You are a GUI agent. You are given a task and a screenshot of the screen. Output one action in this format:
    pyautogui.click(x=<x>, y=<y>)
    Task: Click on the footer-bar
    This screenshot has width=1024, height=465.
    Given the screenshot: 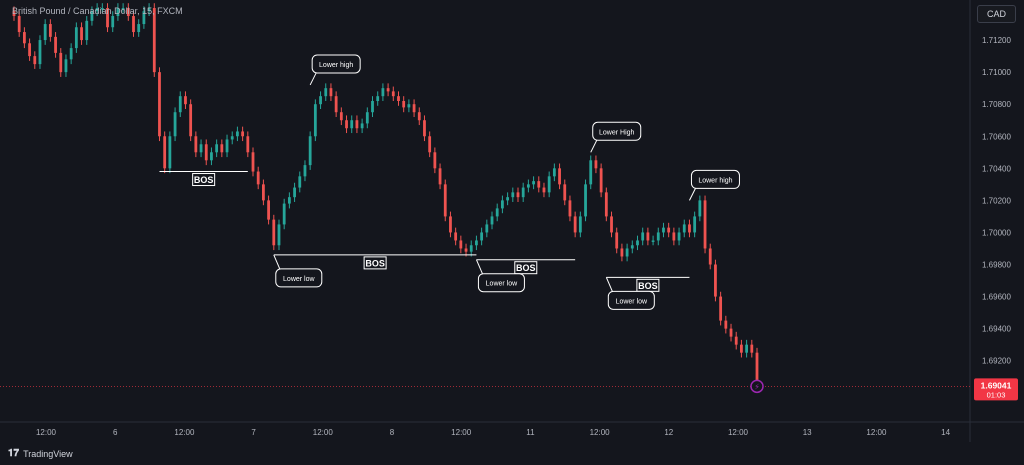 What is the action you would take?
    pyautogui.click(x=512, y=453)
    